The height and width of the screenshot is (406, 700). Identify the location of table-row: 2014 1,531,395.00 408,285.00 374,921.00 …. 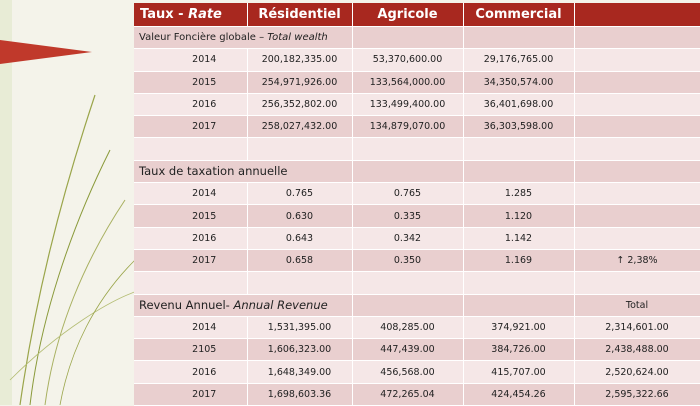
(417, 328).